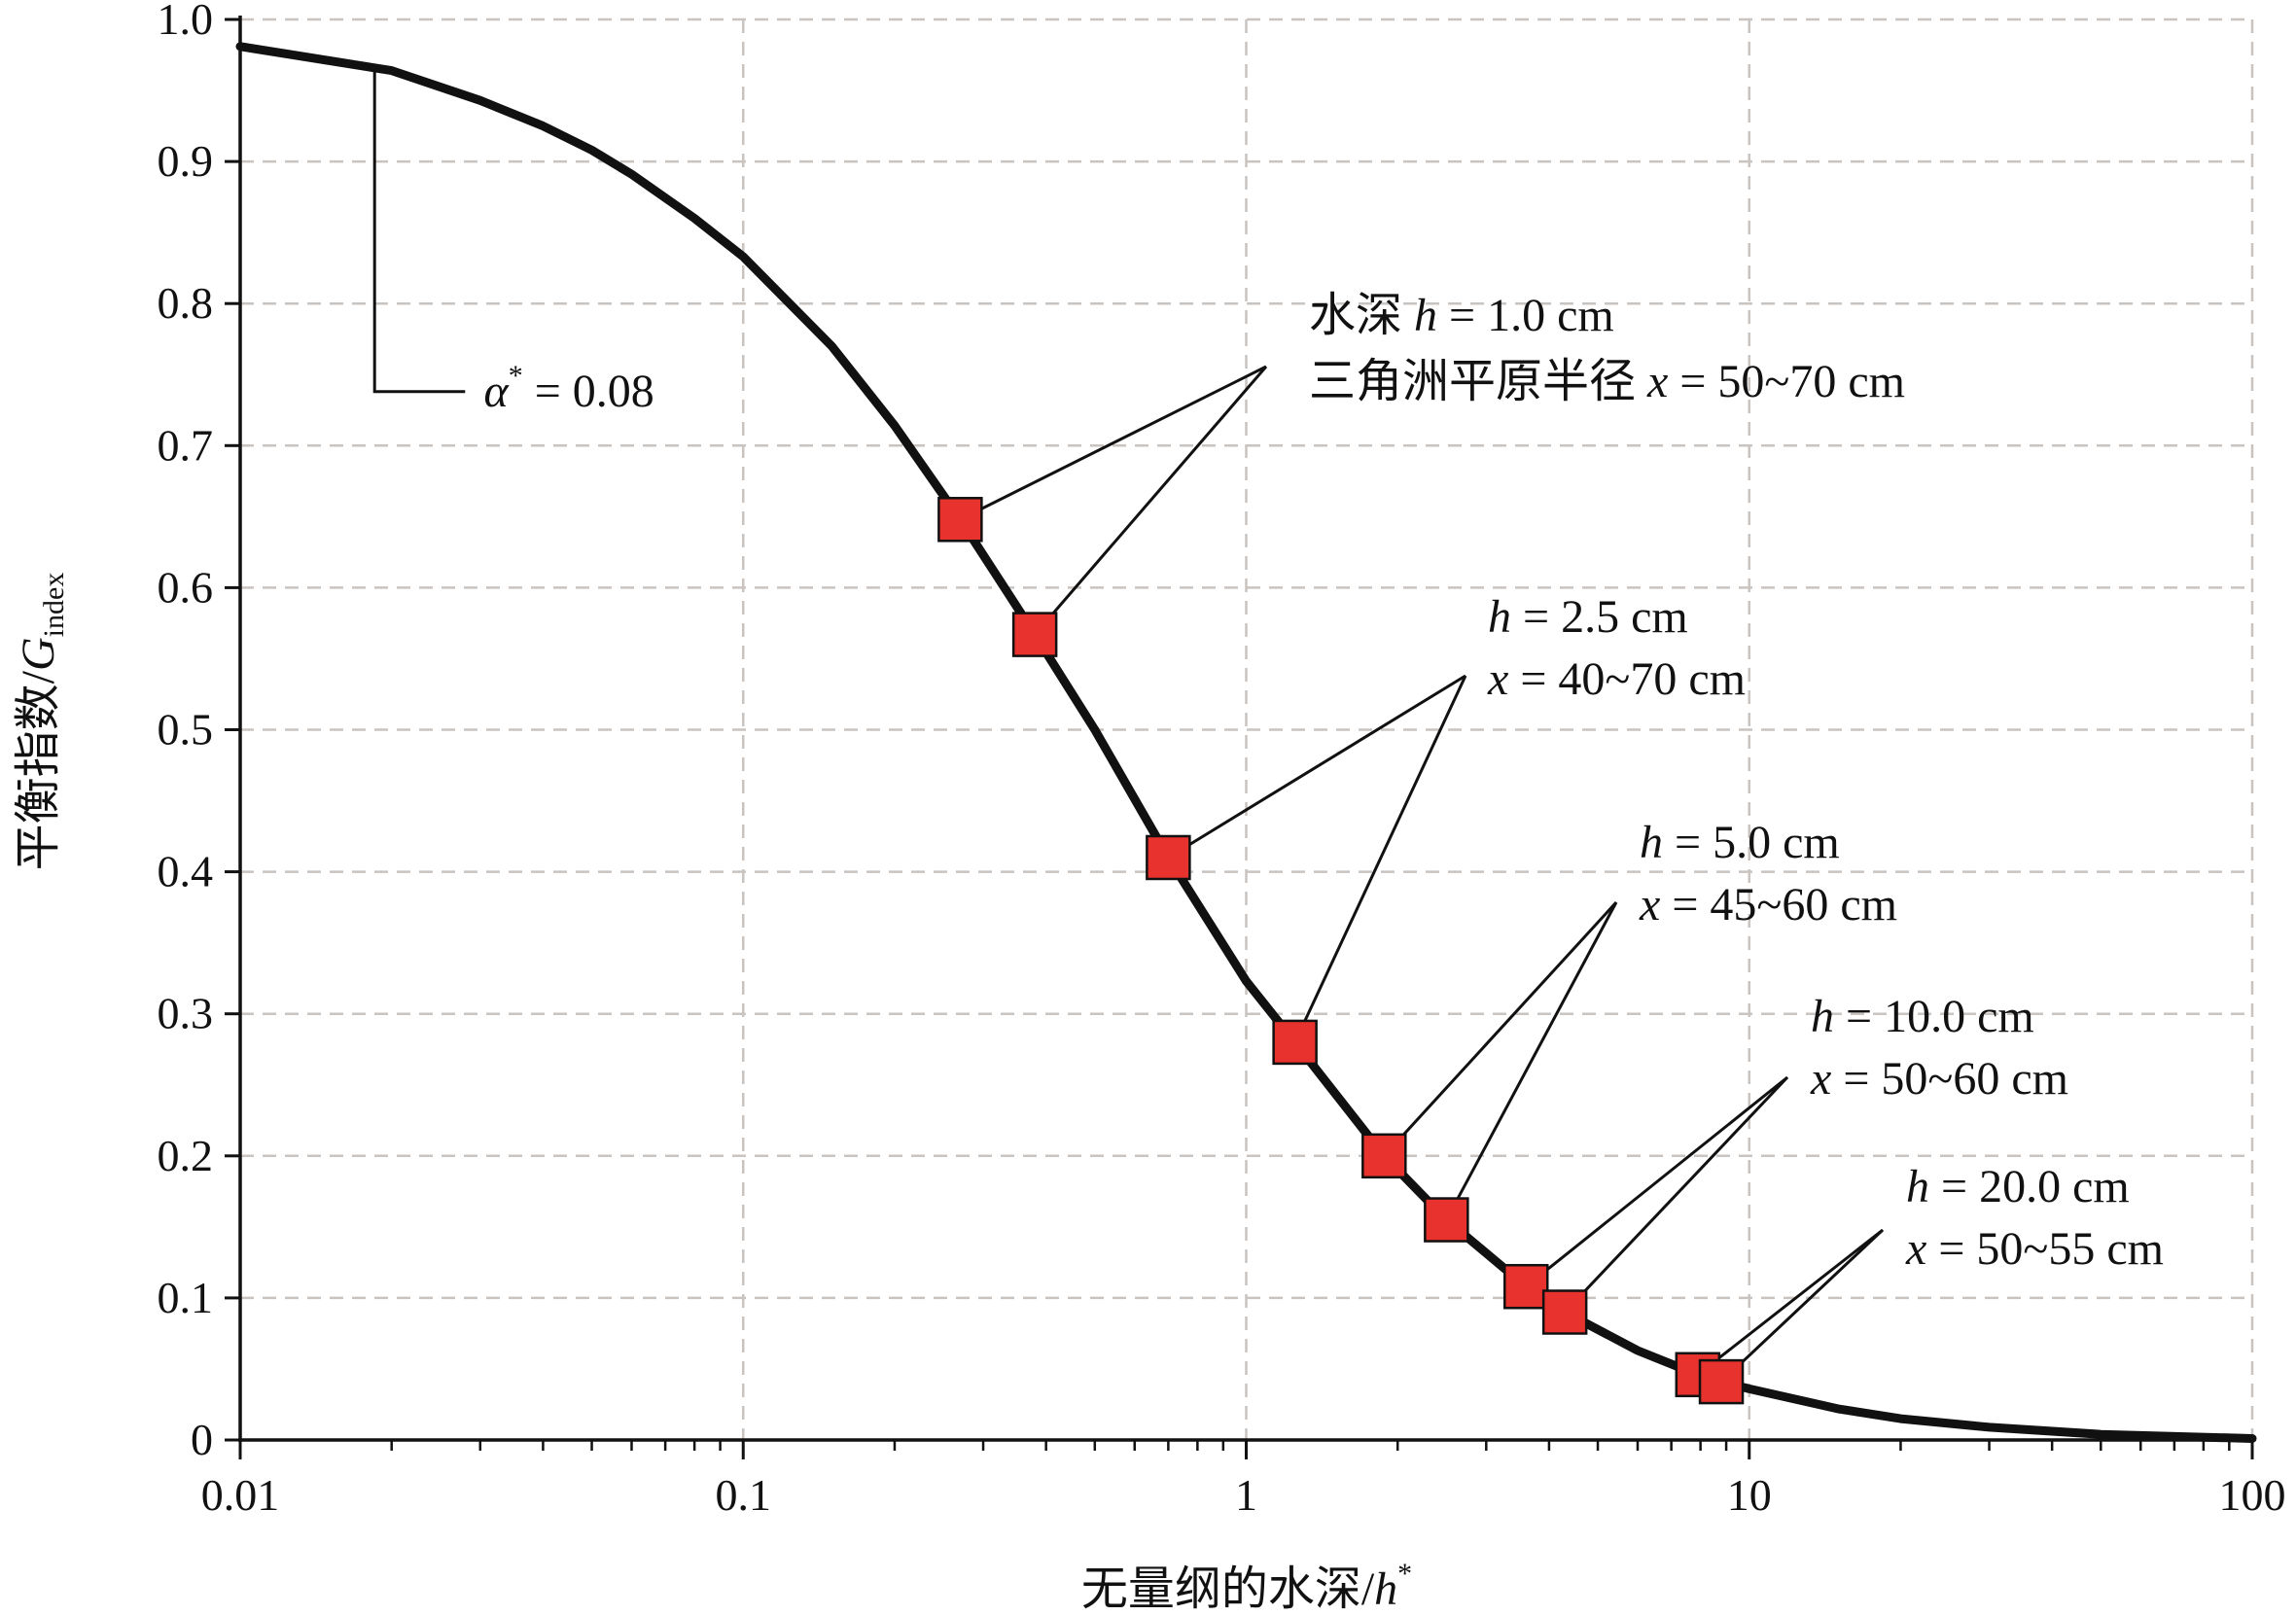 The width and height of the screenshot is (2296, 1615). Describe the element at coordinates (39, 654) in the screenshot. I see `y-axis-label-var: G` at that location.